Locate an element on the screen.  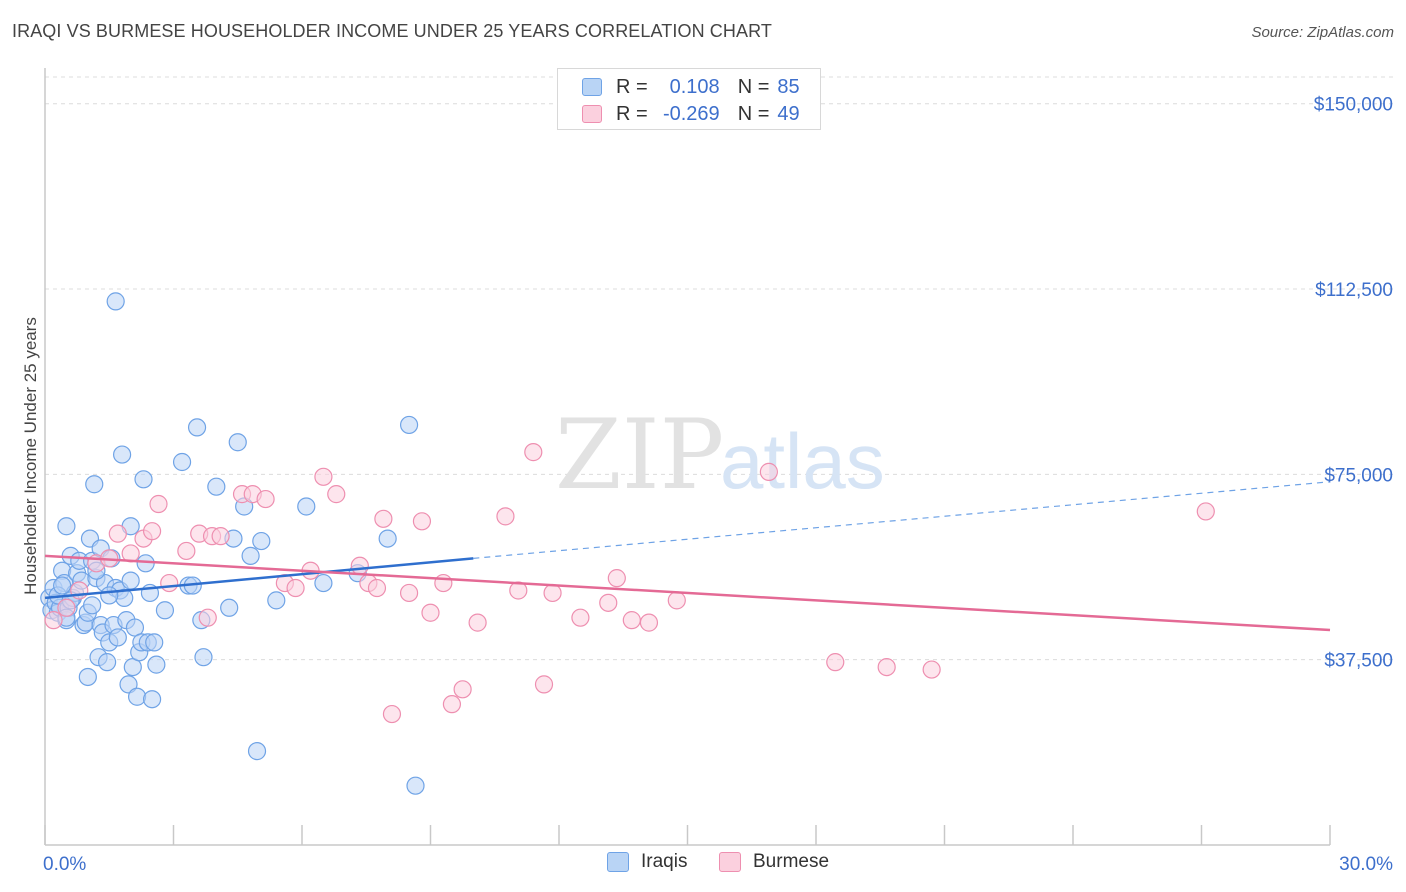
series-legend-iraqis: Iraqis is located at coordinates (647, 862).